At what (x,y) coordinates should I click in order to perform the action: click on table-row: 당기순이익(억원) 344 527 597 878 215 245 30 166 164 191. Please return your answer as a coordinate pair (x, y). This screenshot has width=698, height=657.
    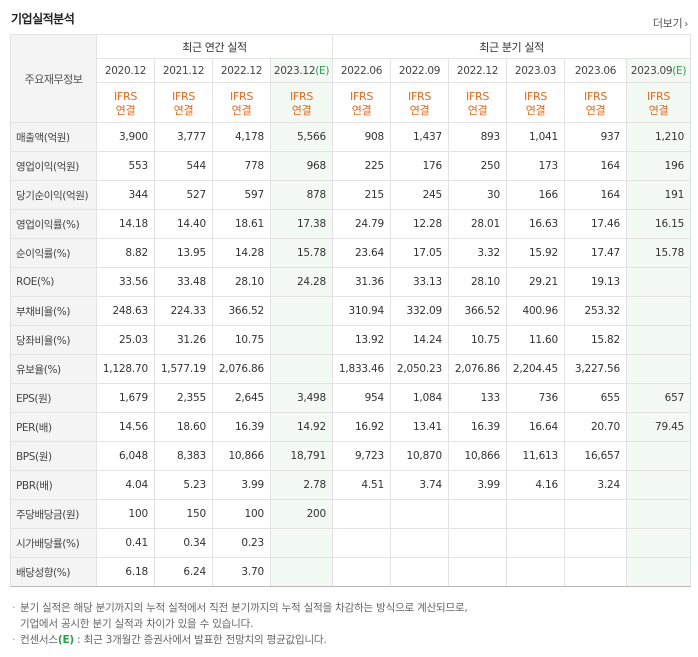
    Looking at the image, I should click on (351, 195).